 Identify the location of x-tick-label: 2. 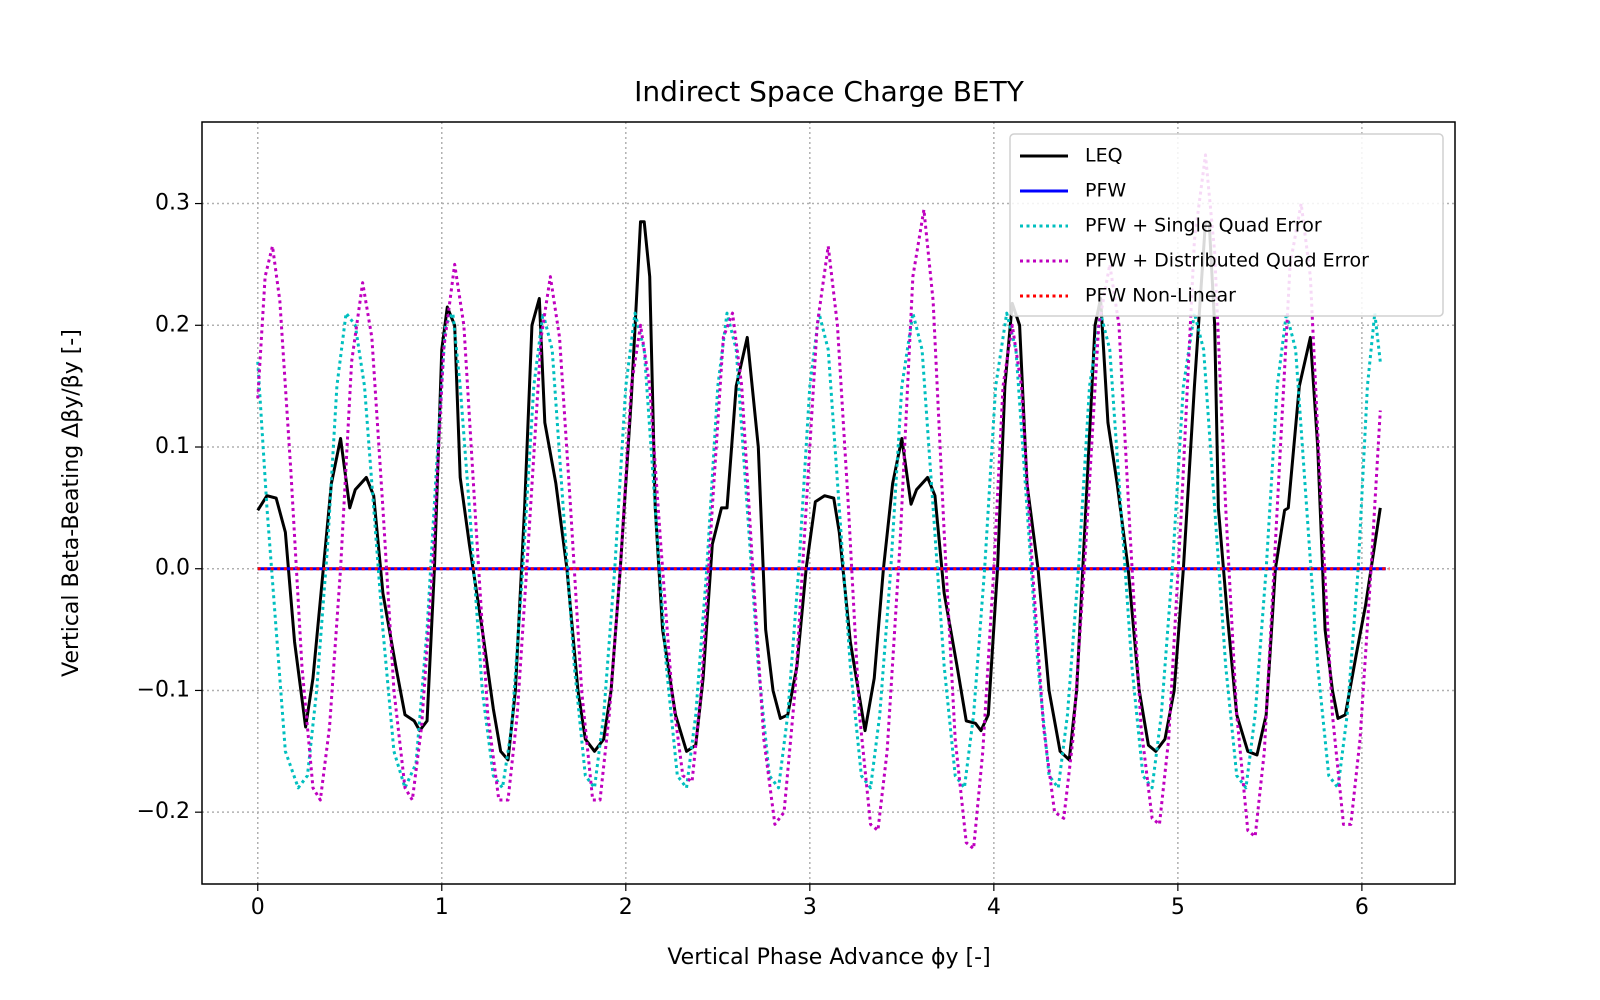
(626, 907).